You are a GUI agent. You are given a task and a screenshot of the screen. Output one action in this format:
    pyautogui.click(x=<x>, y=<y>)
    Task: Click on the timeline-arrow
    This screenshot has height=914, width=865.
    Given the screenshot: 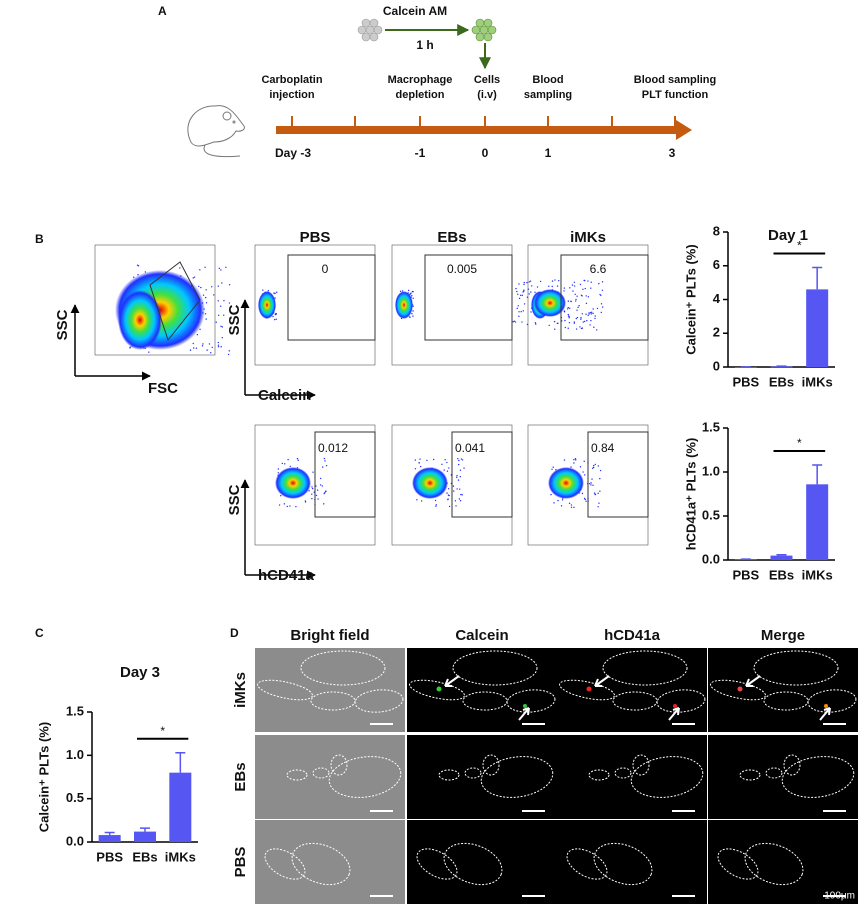 What is the action you would take?
    pyautogui.click(x=684, y=130)
    